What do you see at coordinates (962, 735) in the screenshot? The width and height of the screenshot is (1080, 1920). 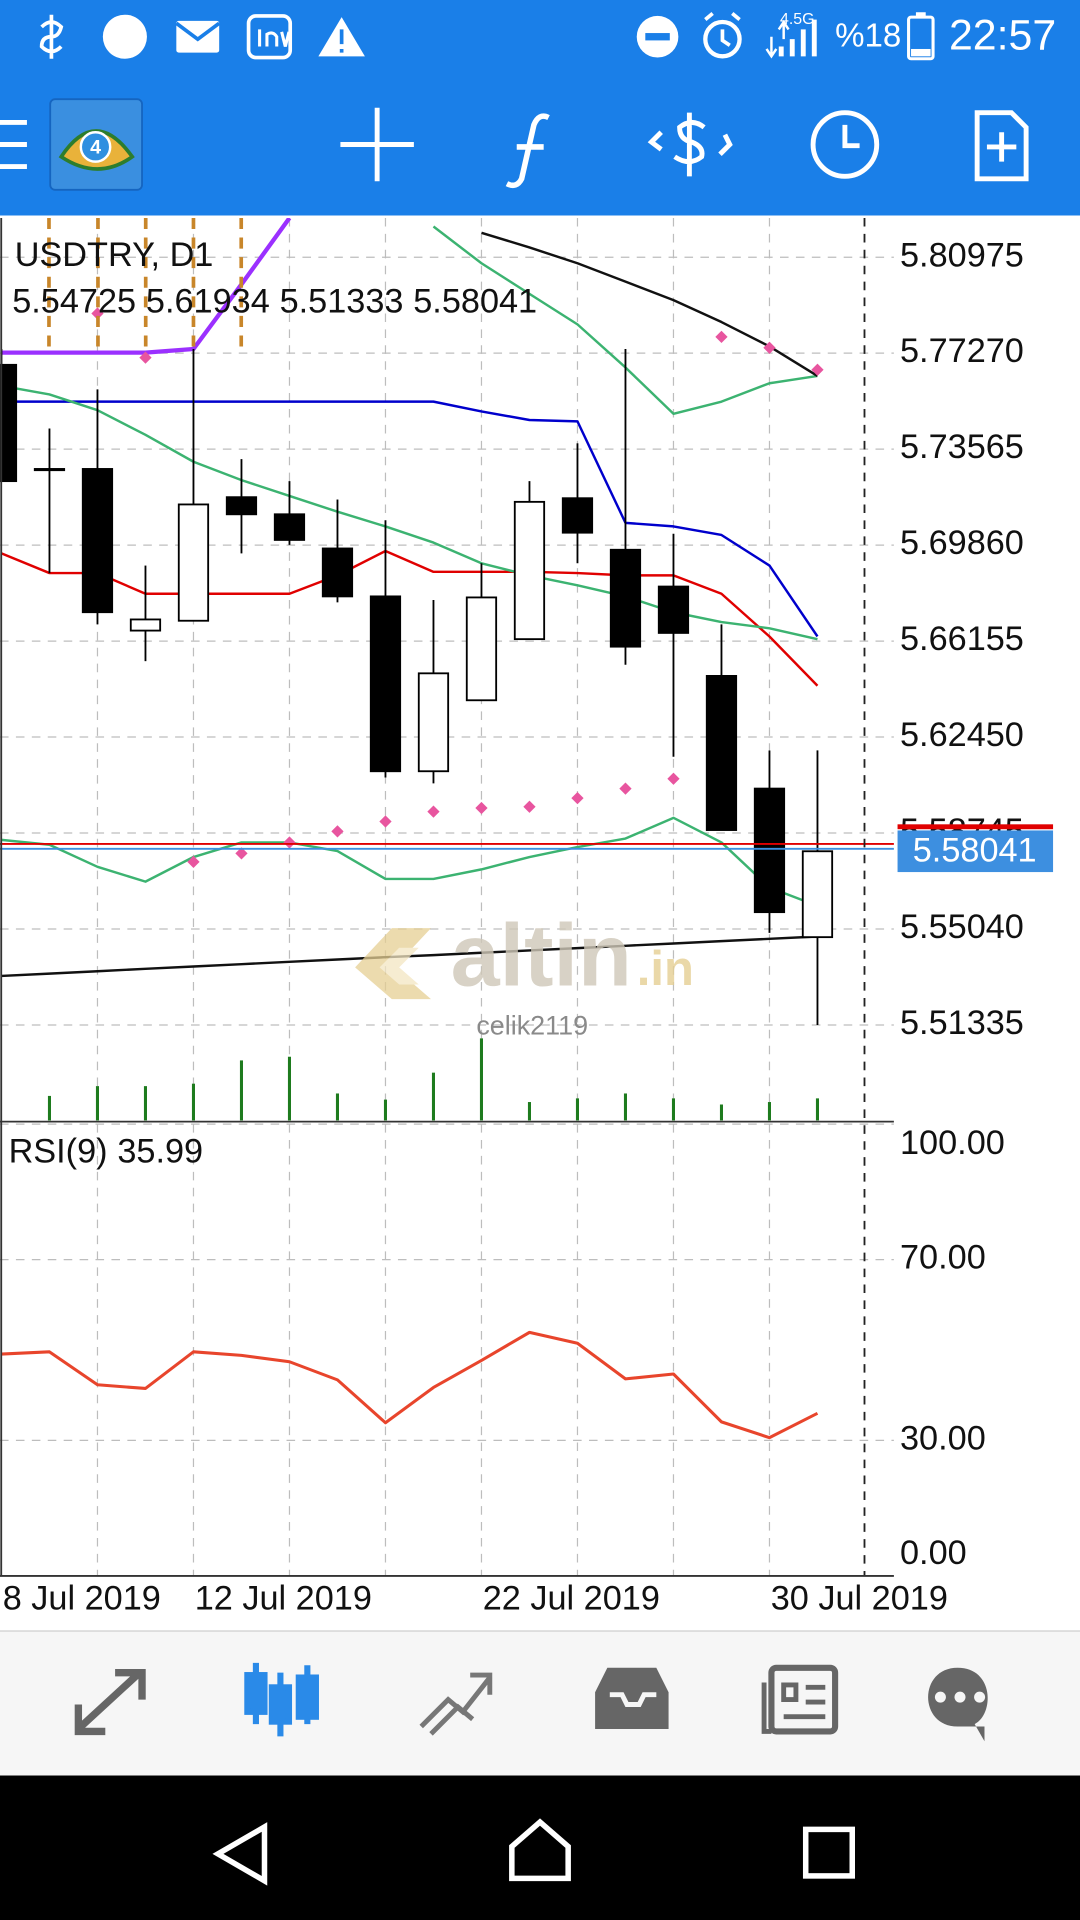 I see `y-tick-label: 5.62450` at bounding box center [962, 735].